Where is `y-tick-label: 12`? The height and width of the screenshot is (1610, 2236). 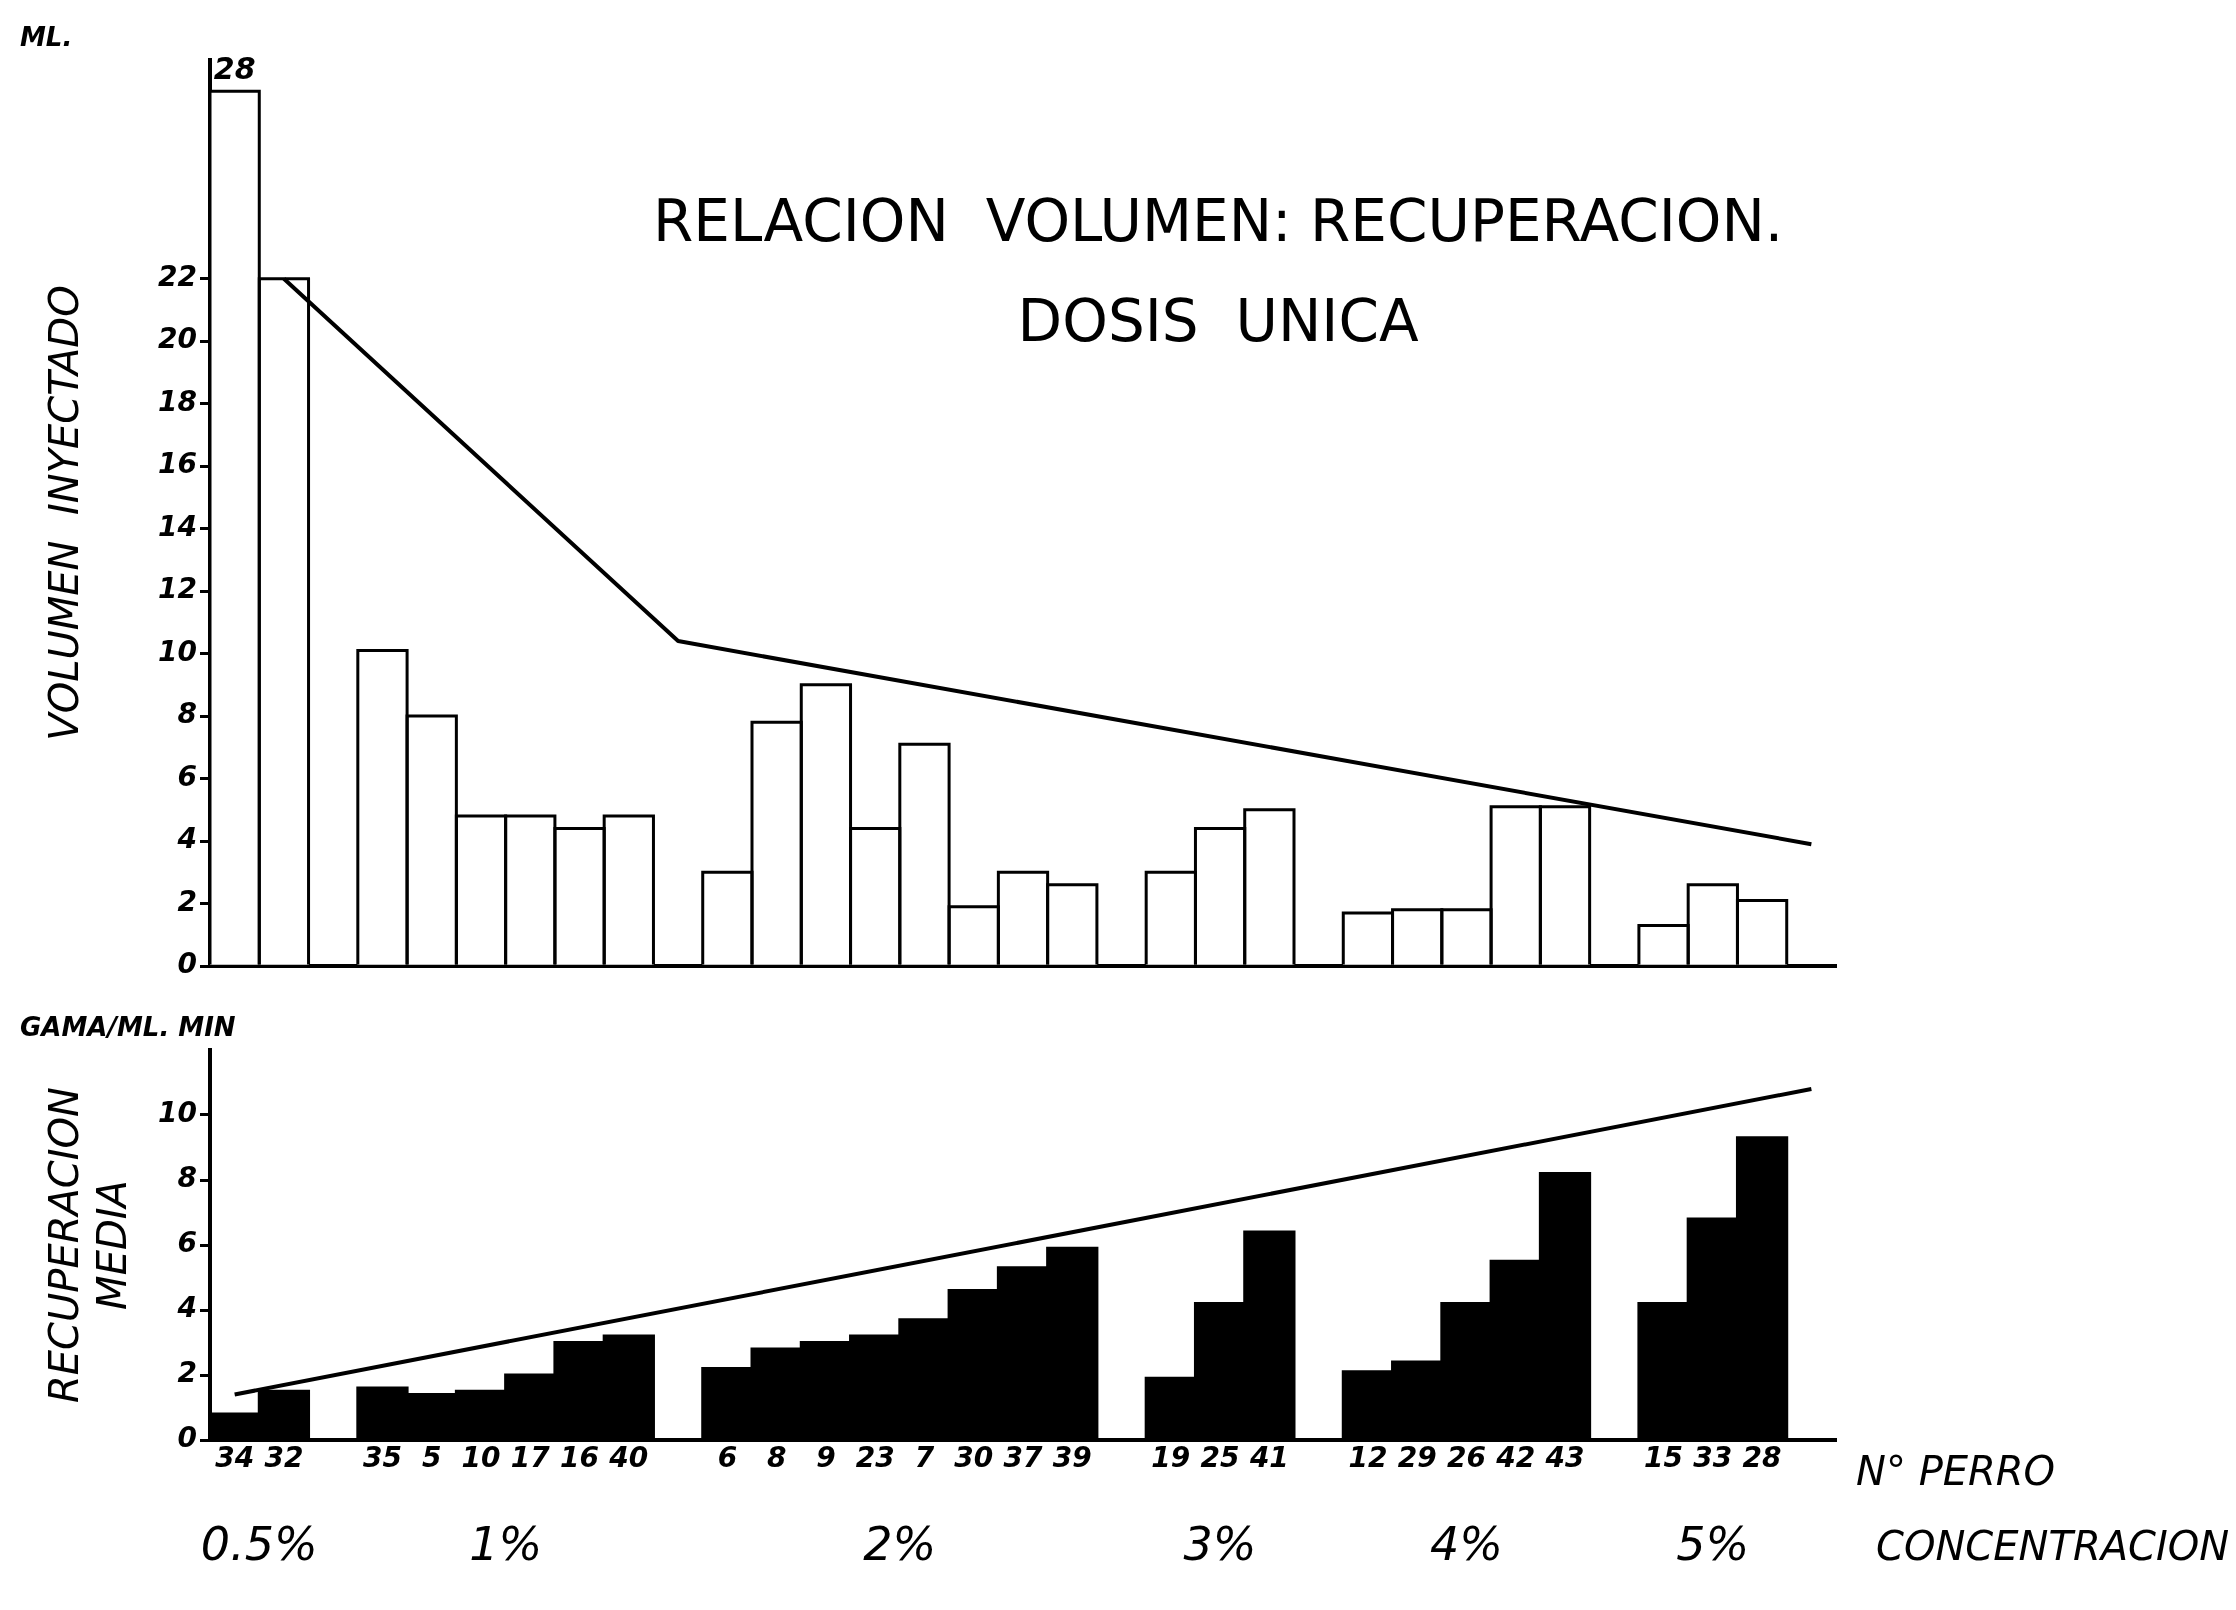 y-tick-label: 12 is located at coordinates (177, 589).